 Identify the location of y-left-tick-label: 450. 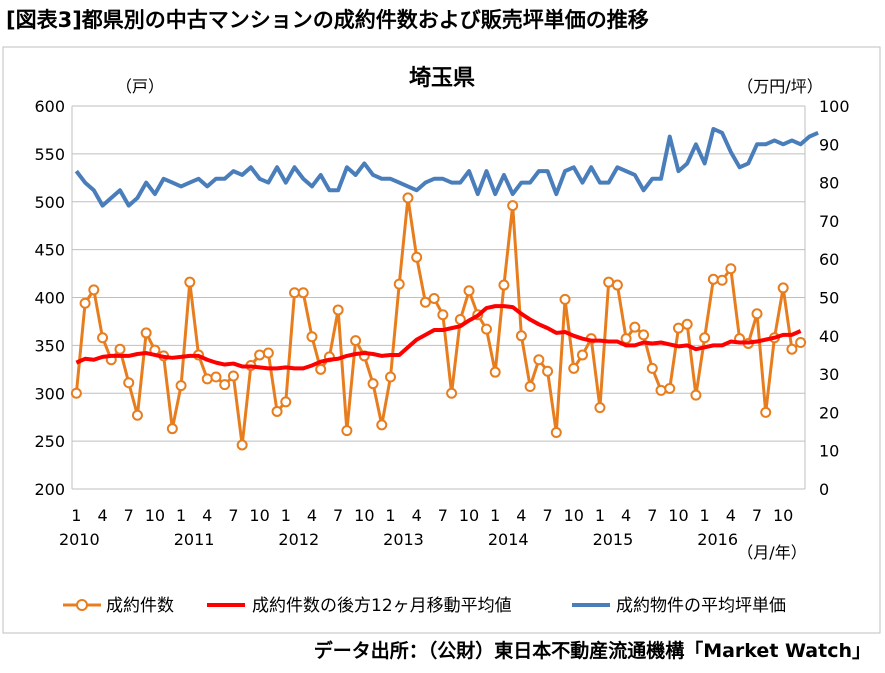
(49, 250).